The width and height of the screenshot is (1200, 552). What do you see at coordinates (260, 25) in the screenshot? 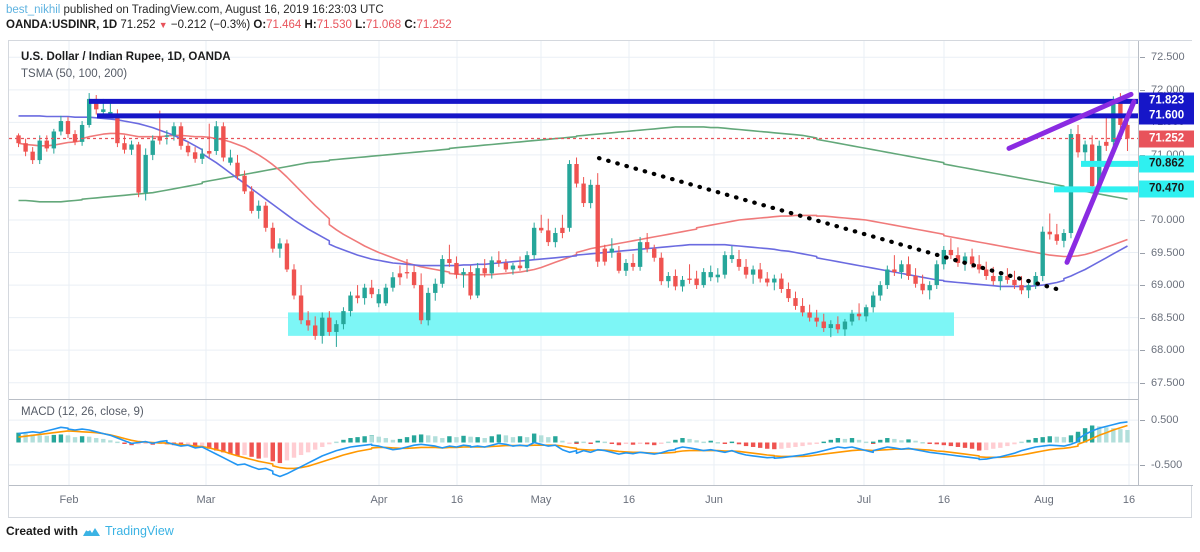
I see `open-label: O:` at bounding box center [260, 25].